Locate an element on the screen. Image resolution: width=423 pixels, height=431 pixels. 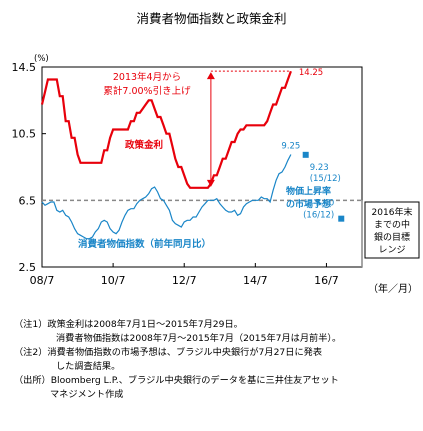
x-unit: （年／月） is located at coordinates (393, 288).